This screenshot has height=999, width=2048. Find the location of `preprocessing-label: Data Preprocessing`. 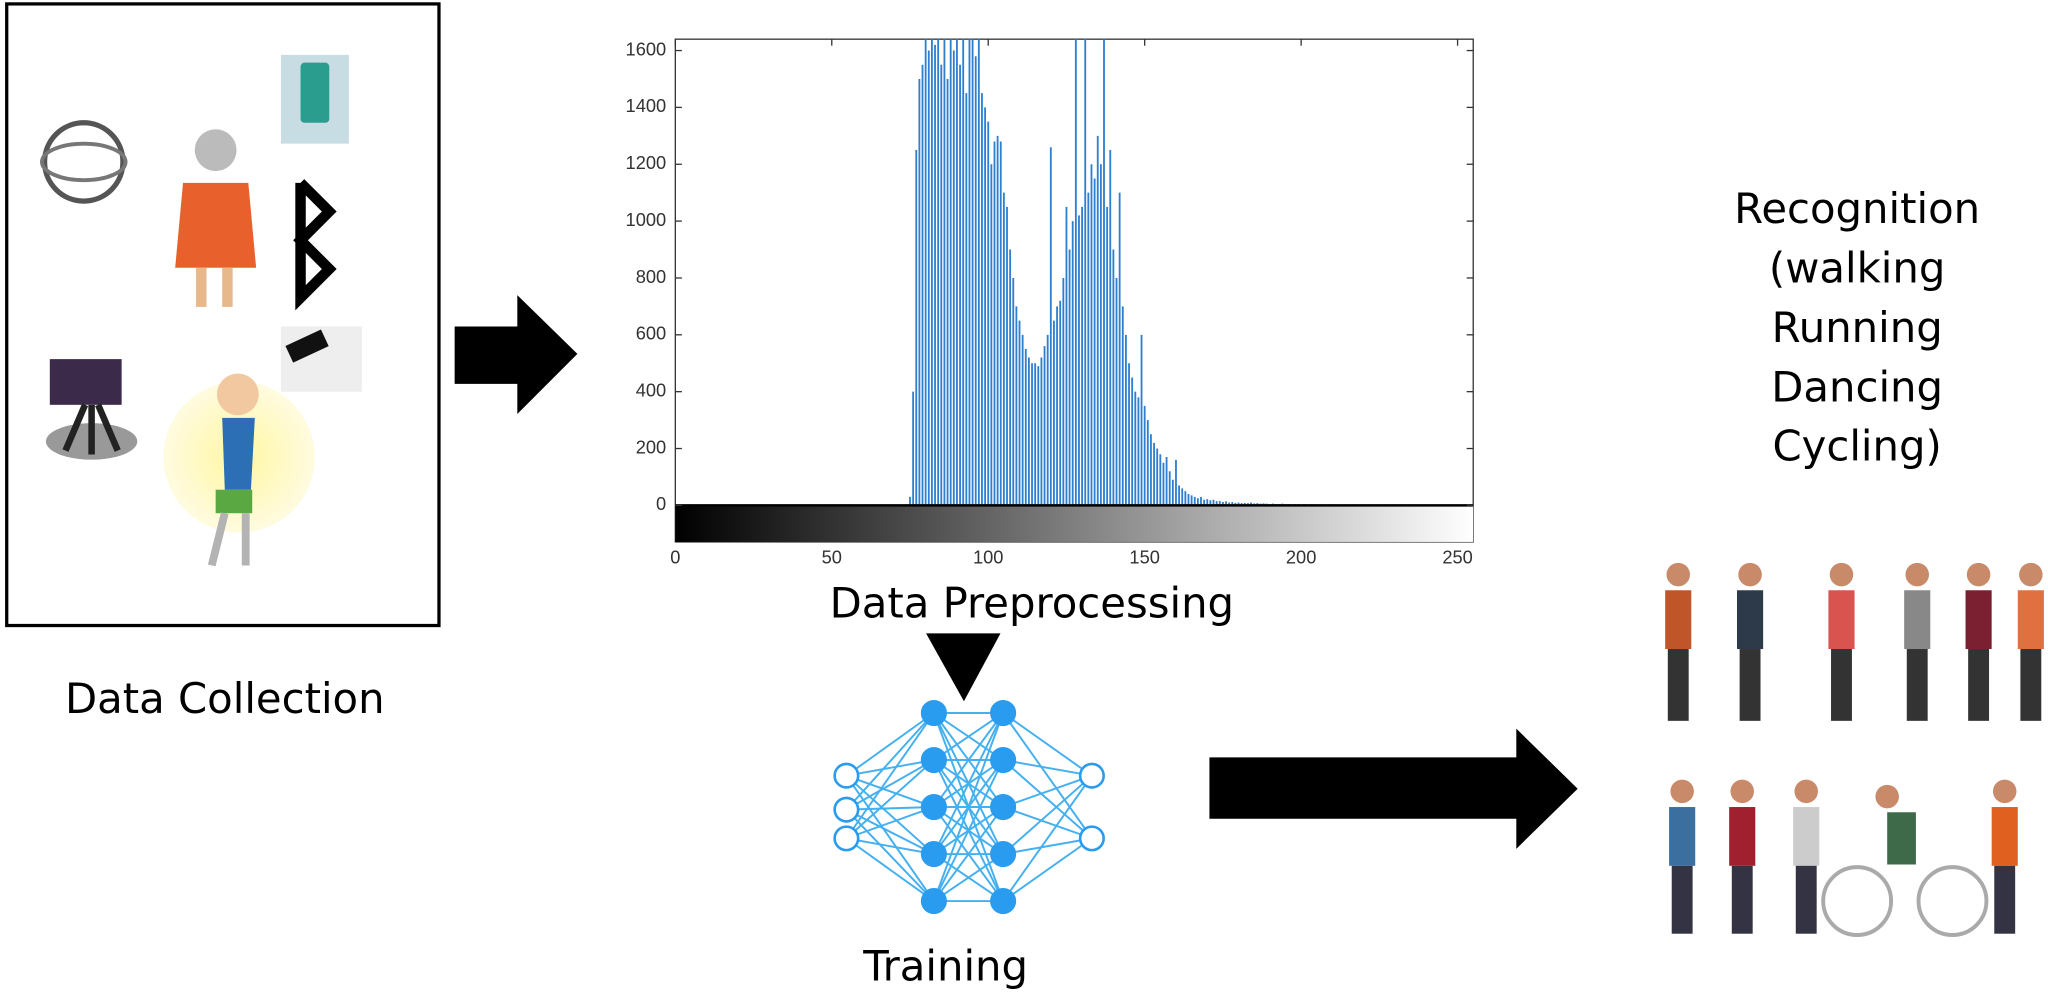

preprocessing-label: Data Preprocessing is located at coordinates (1032, 602).